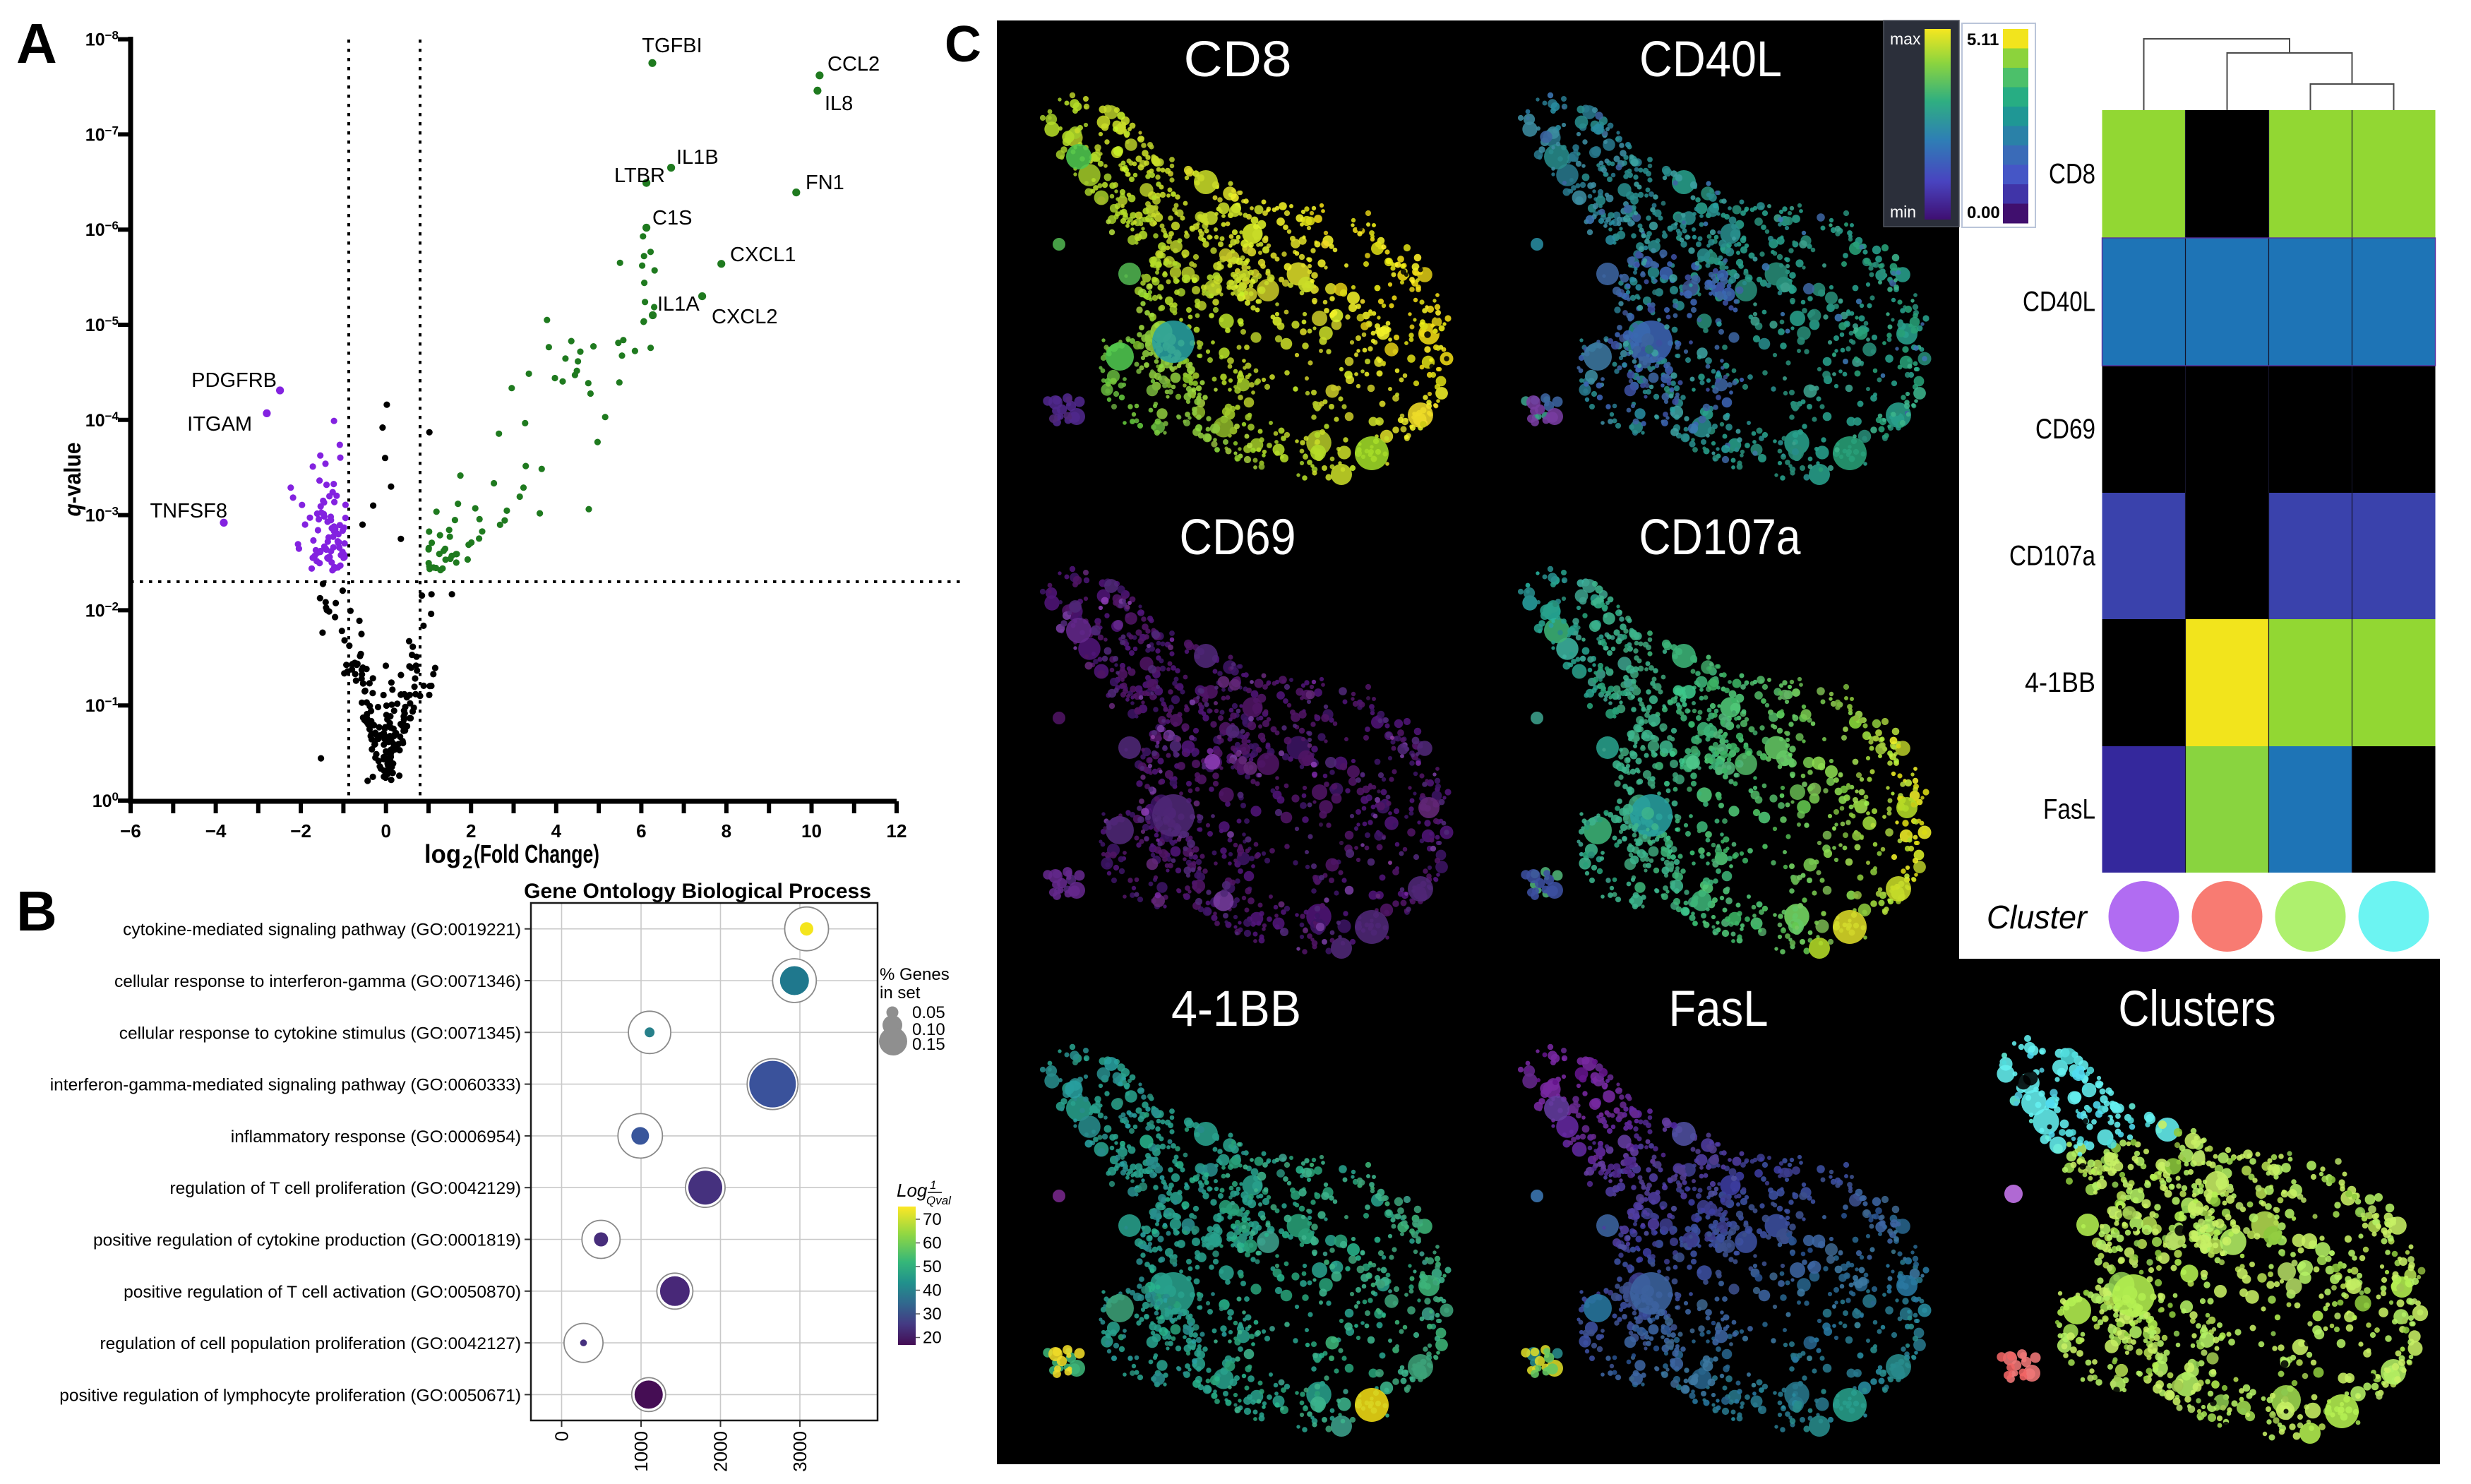 The image size is (2471, 1484). I want to click on svg-text: LTBR, so click(639, 175).